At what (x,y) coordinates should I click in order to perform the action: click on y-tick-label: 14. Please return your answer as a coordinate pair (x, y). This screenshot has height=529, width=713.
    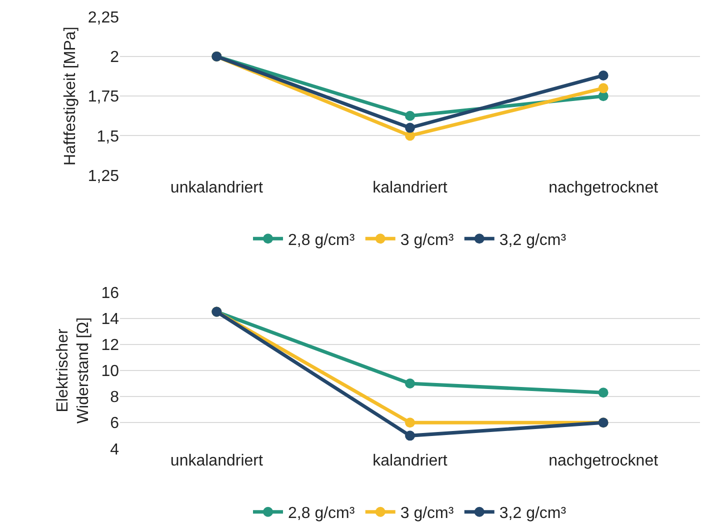
    Looking at the image, I should click on (110, 319).